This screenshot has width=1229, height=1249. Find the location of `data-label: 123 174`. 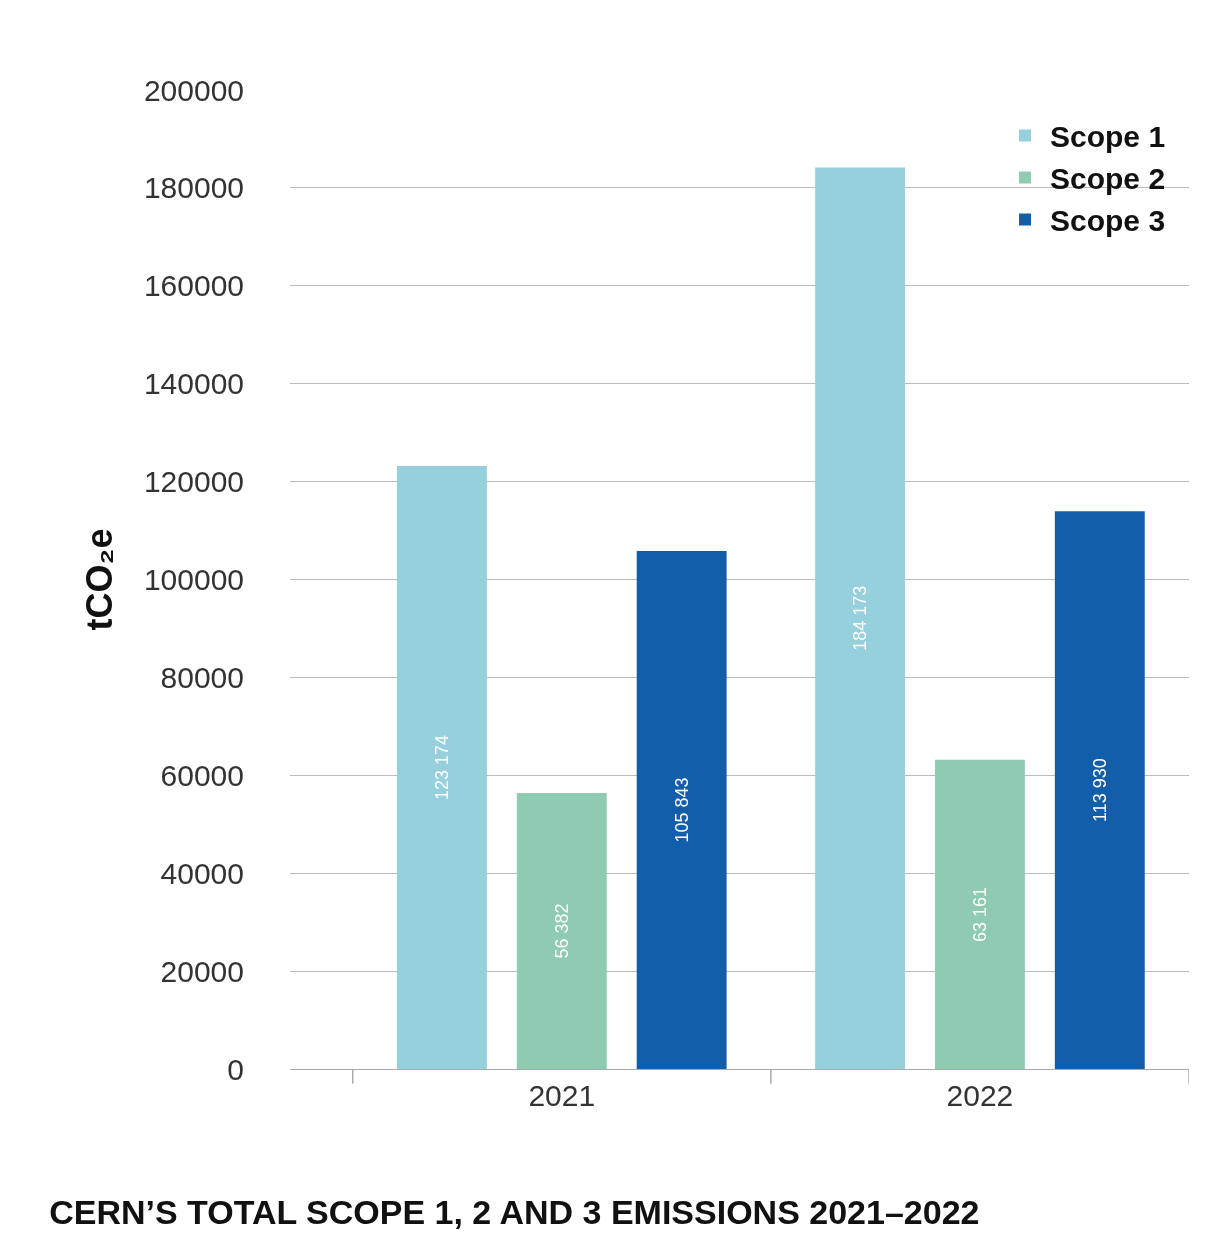

data-label: 123 174 is located at coordinates (441, 767).